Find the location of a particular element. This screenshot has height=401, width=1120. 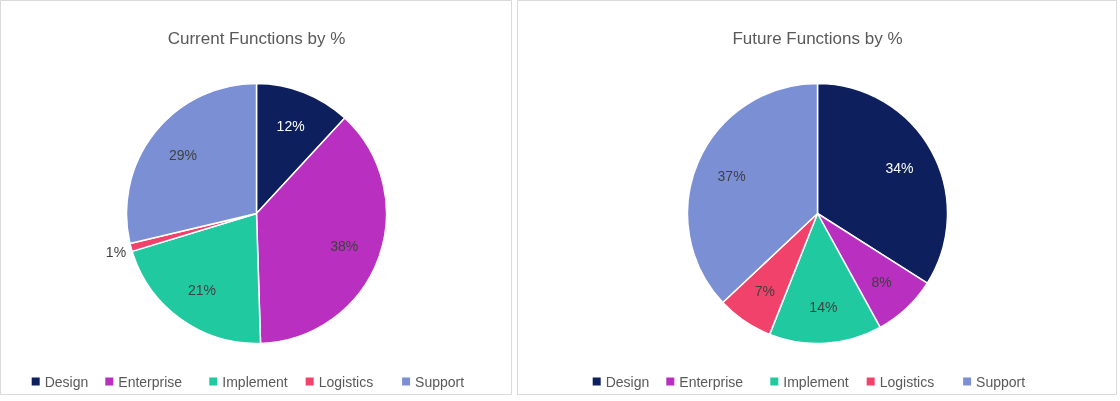

data-label: 7% is located at coordinates (765, 290).